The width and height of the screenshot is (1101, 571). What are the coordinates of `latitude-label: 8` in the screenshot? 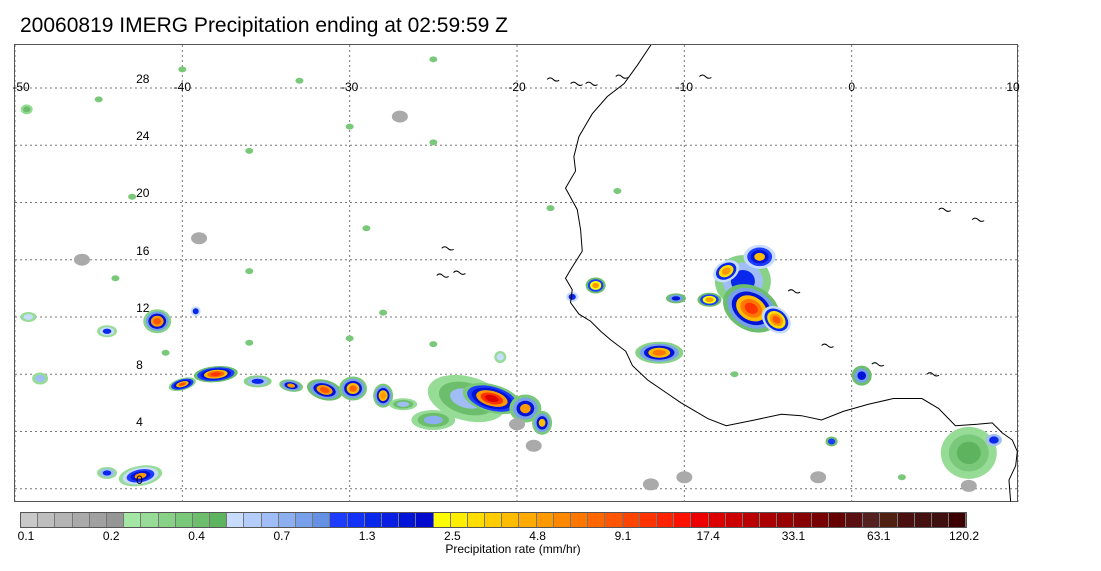 It's located at (139, 365).